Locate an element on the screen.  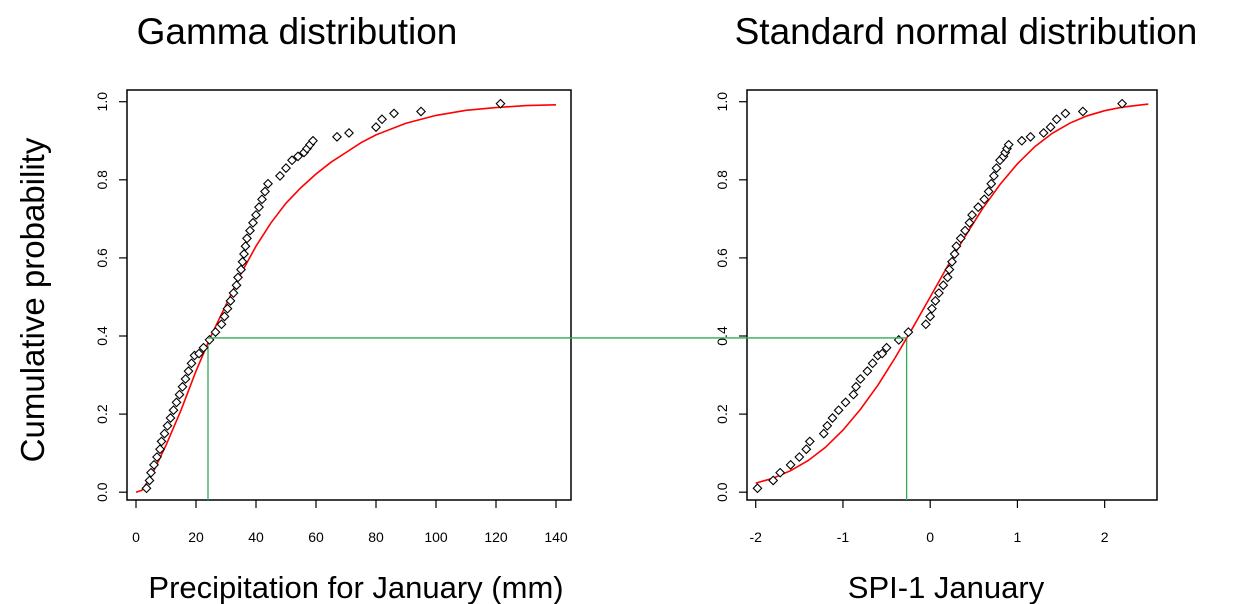
normal-x-tick-label: -1 is located at coordinates (843, 537).